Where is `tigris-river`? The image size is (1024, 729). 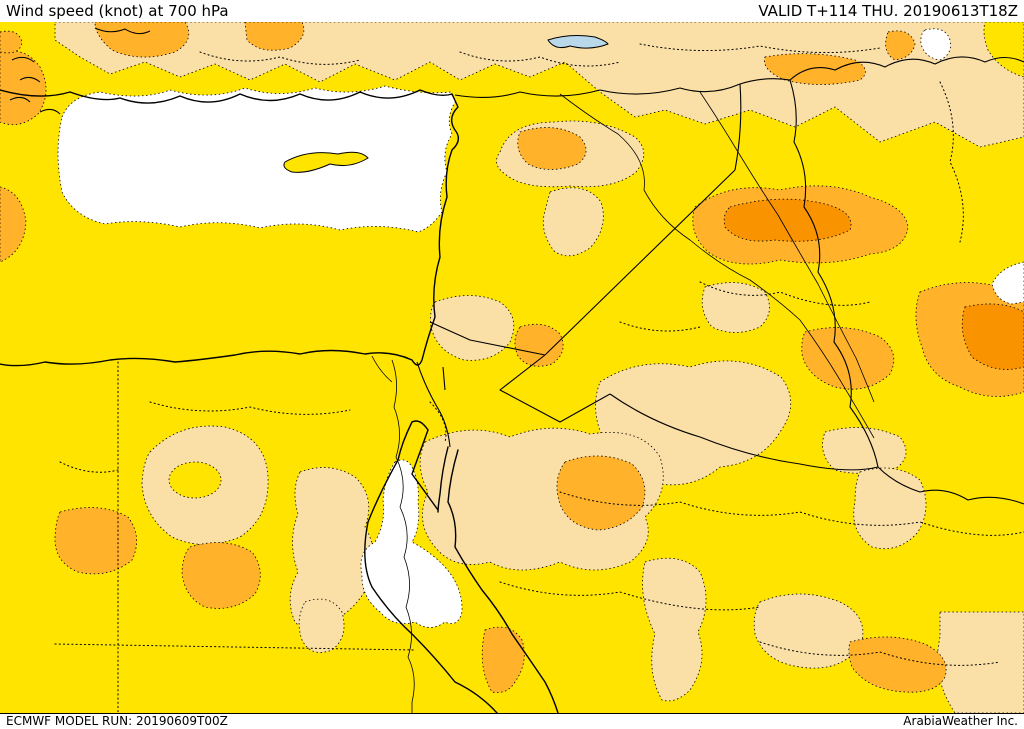 tigris-river is located at coordinates (787, 247).